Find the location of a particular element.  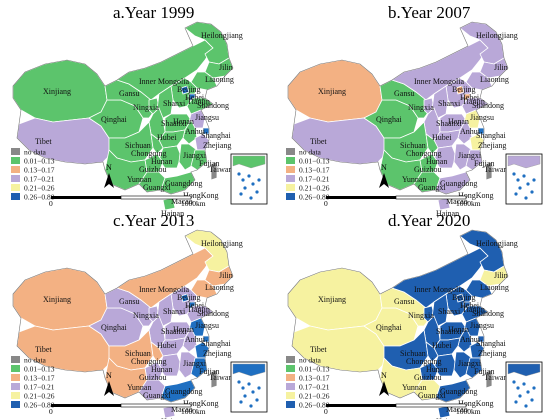

label-hebei: Hebei is located at coordinates (470, 305).